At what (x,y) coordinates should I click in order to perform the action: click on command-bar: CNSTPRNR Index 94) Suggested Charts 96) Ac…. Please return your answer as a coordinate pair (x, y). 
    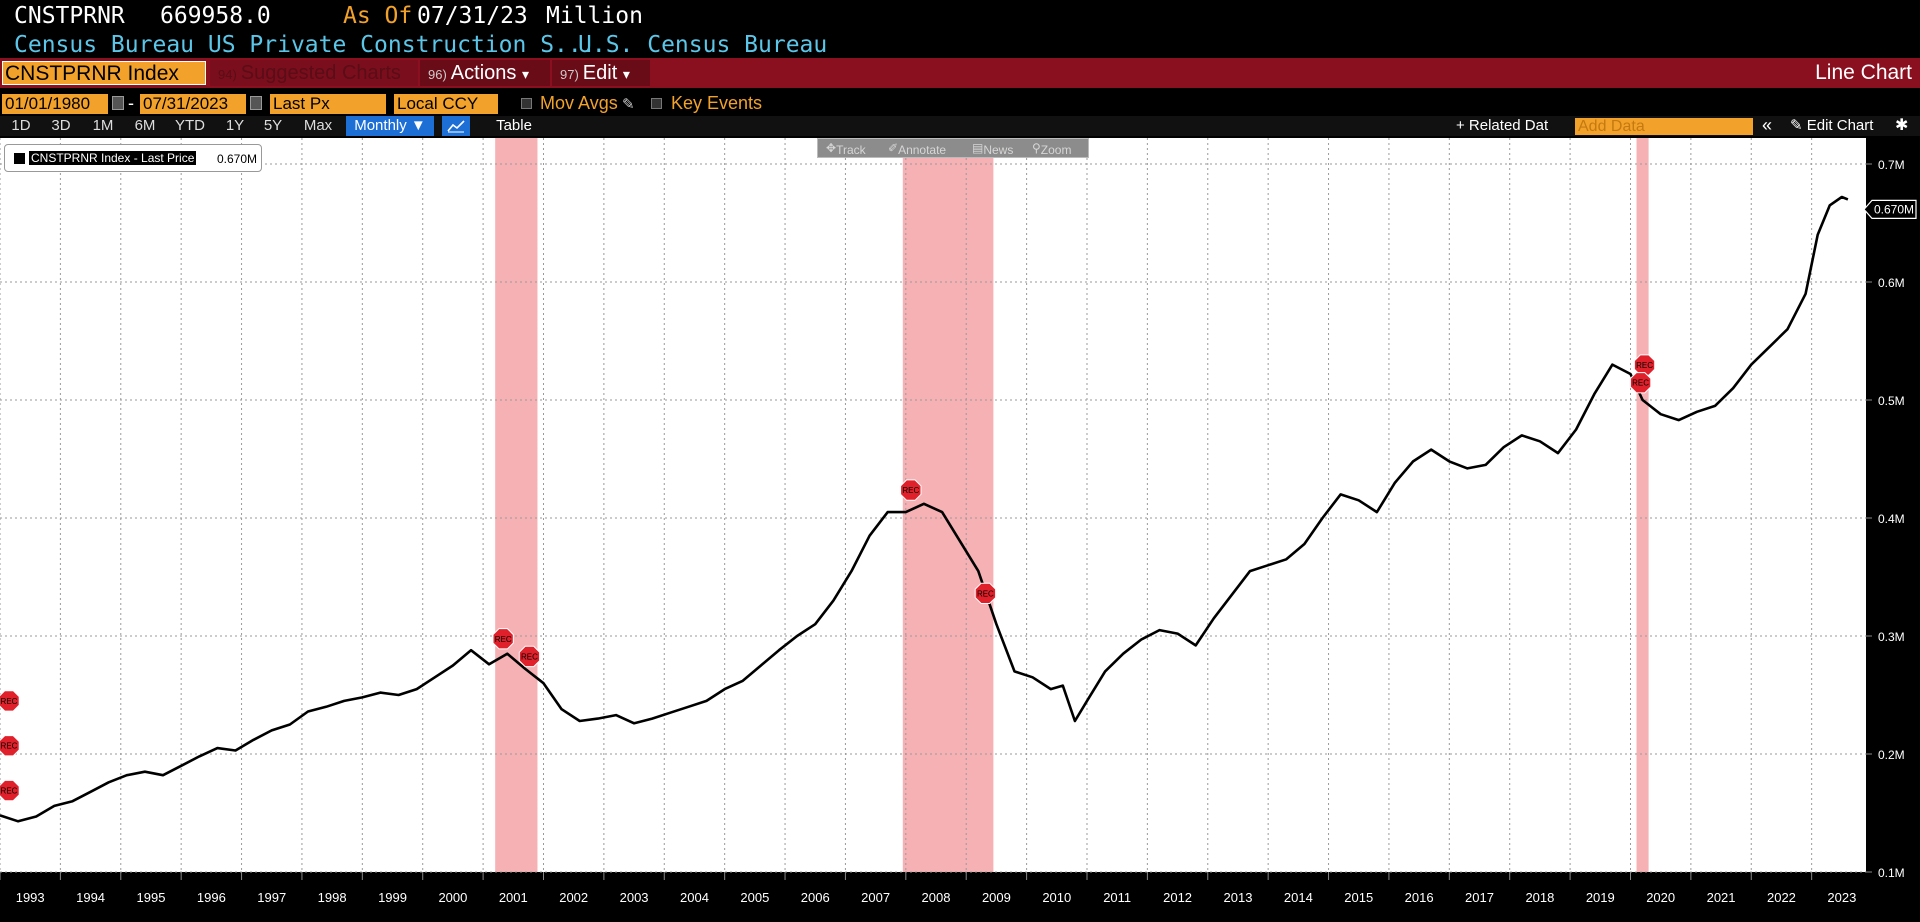
    Looking at the image, I should click on (960, 73).